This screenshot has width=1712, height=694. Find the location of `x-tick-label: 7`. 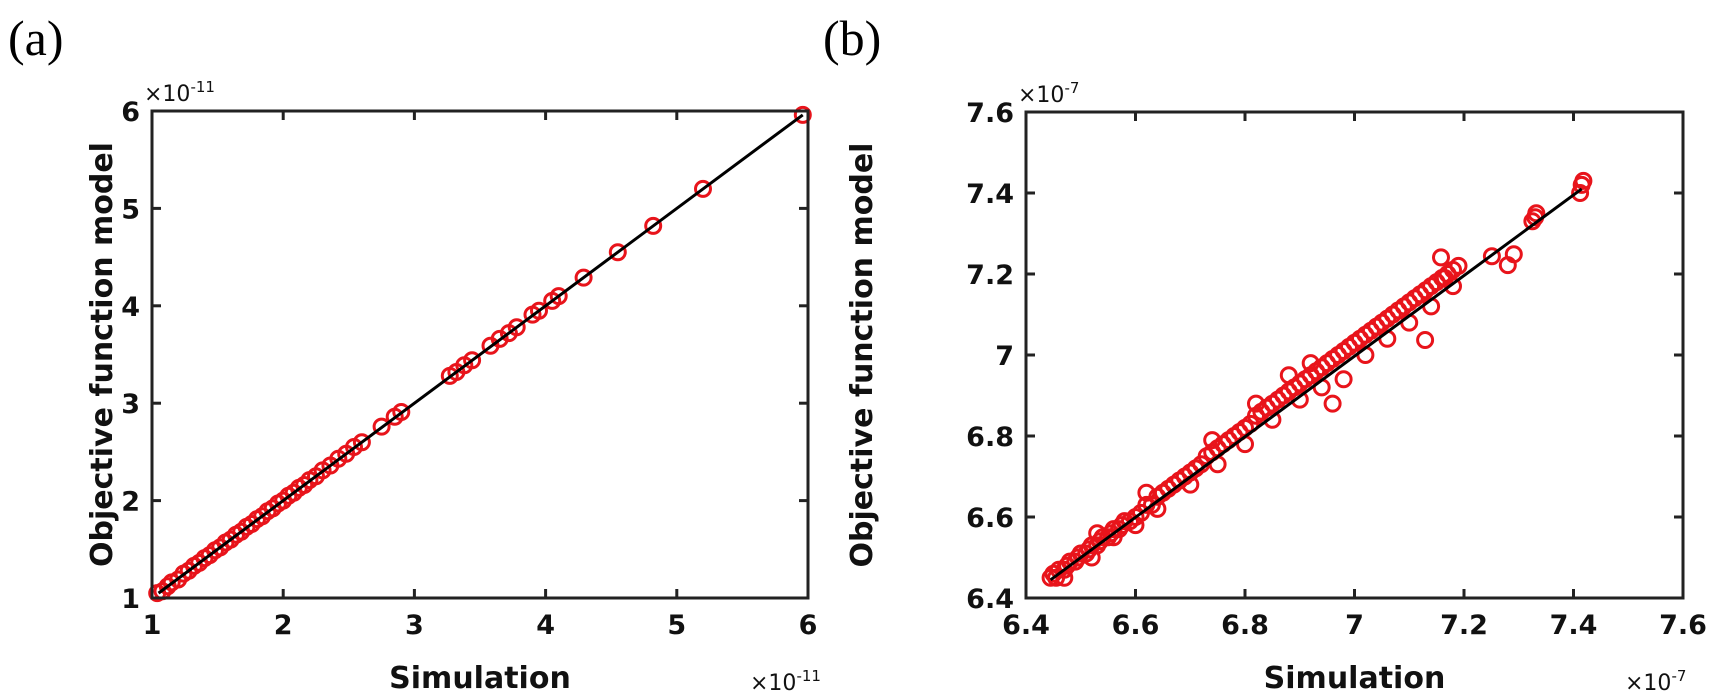

x-tick-label: 7 is located at coordinates (1354, 625).